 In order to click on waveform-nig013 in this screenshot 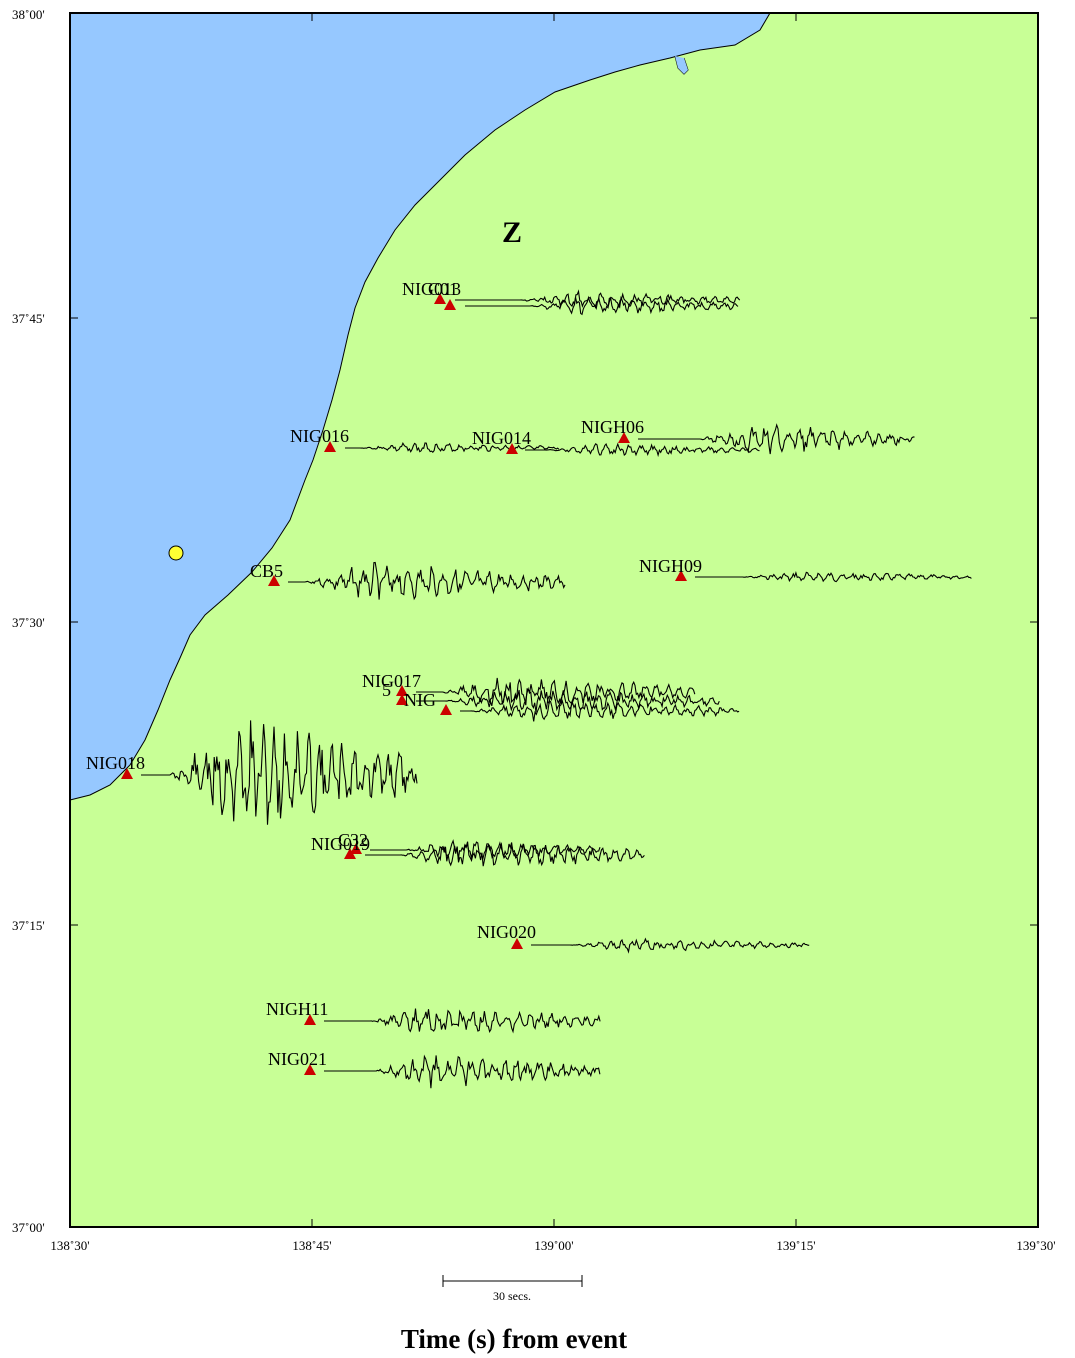, I will do `click(630, 299)`.